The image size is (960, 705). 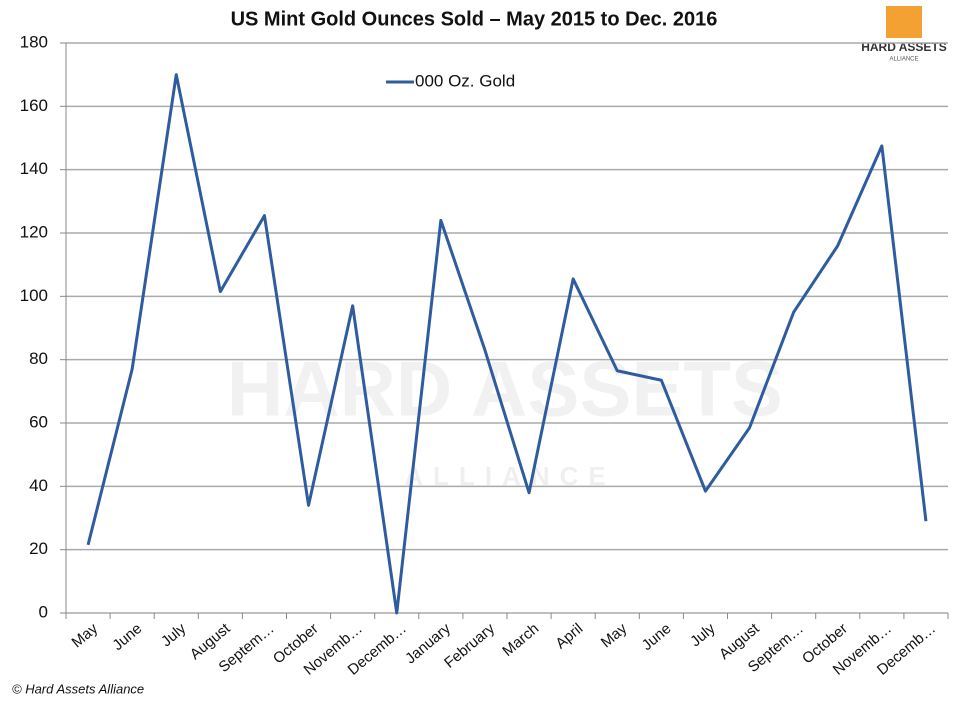 I want to click on x-tick-label: March, so click(x=520, y=640).